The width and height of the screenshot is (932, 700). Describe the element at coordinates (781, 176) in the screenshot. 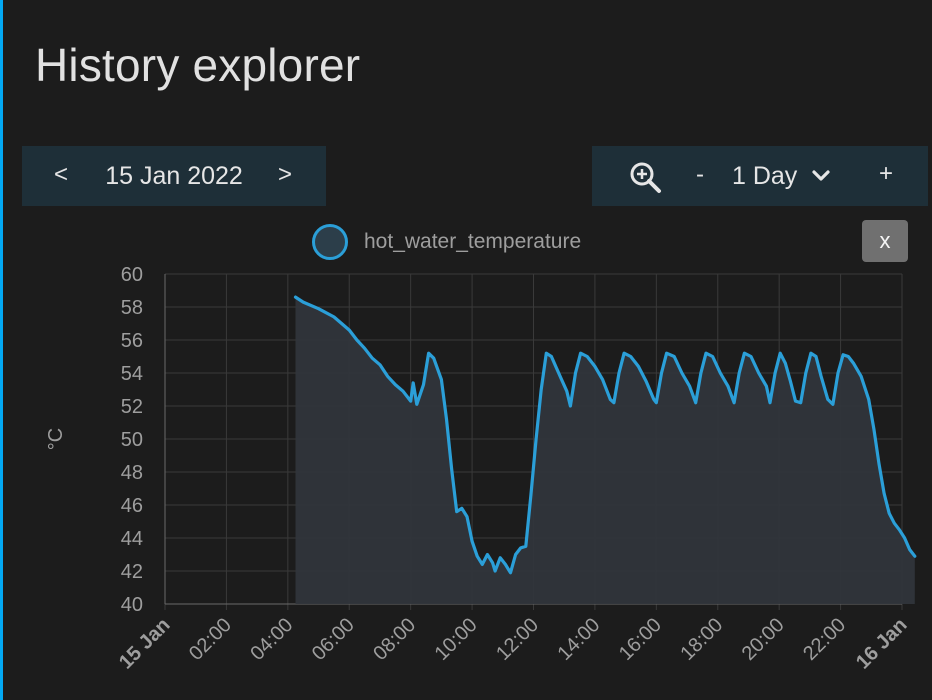

I see `range-select: 1 Day` at that location.